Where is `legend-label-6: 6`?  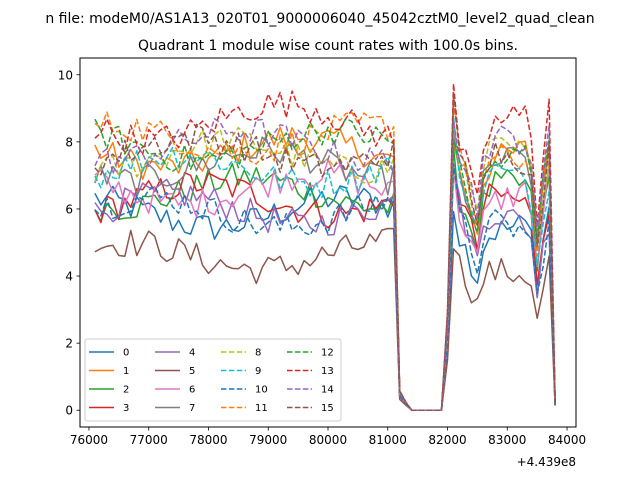
legend-label-6: 6 is located at coordinates (192, 390).